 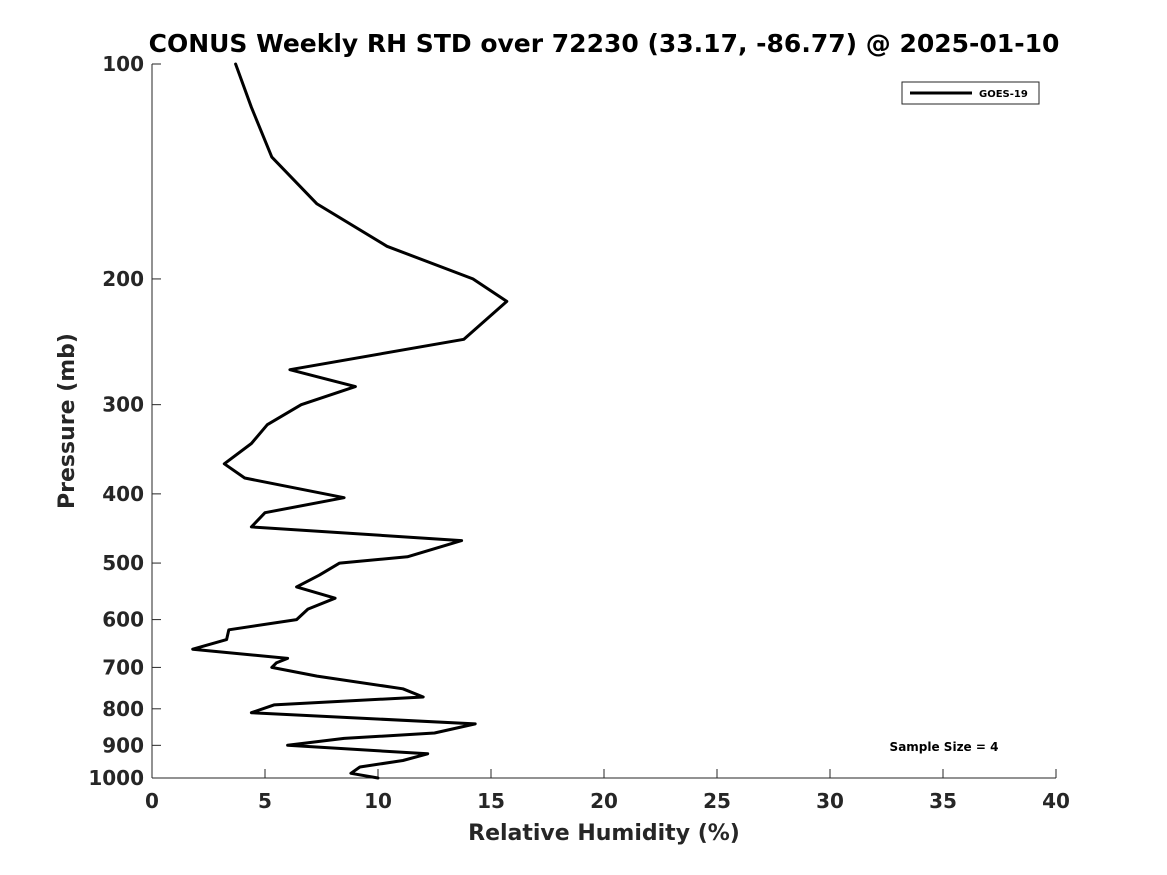 I want to click on y-axis-label: Pressure (mb), so click(x=67, y=421).